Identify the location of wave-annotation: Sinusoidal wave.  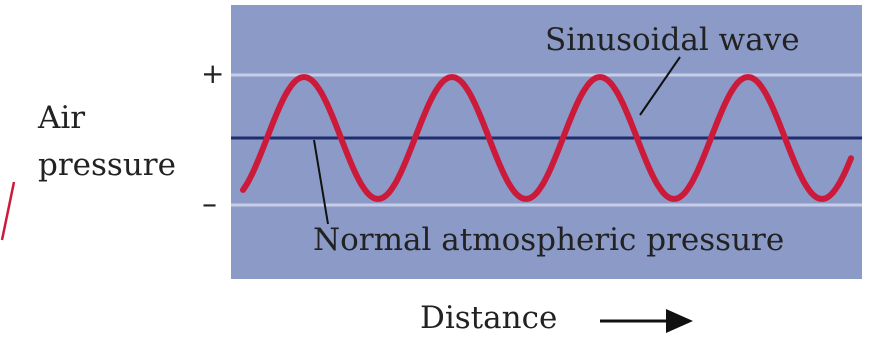
(672, 40).